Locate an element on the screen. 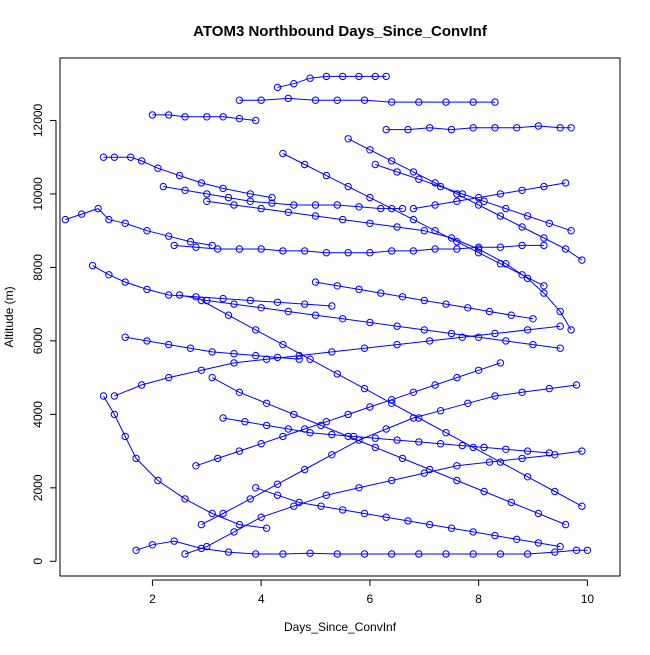 The width and height of the screenshot is (650, 655). x-axis: 2 4 6 8 10 is located at coordinates (371, 592).